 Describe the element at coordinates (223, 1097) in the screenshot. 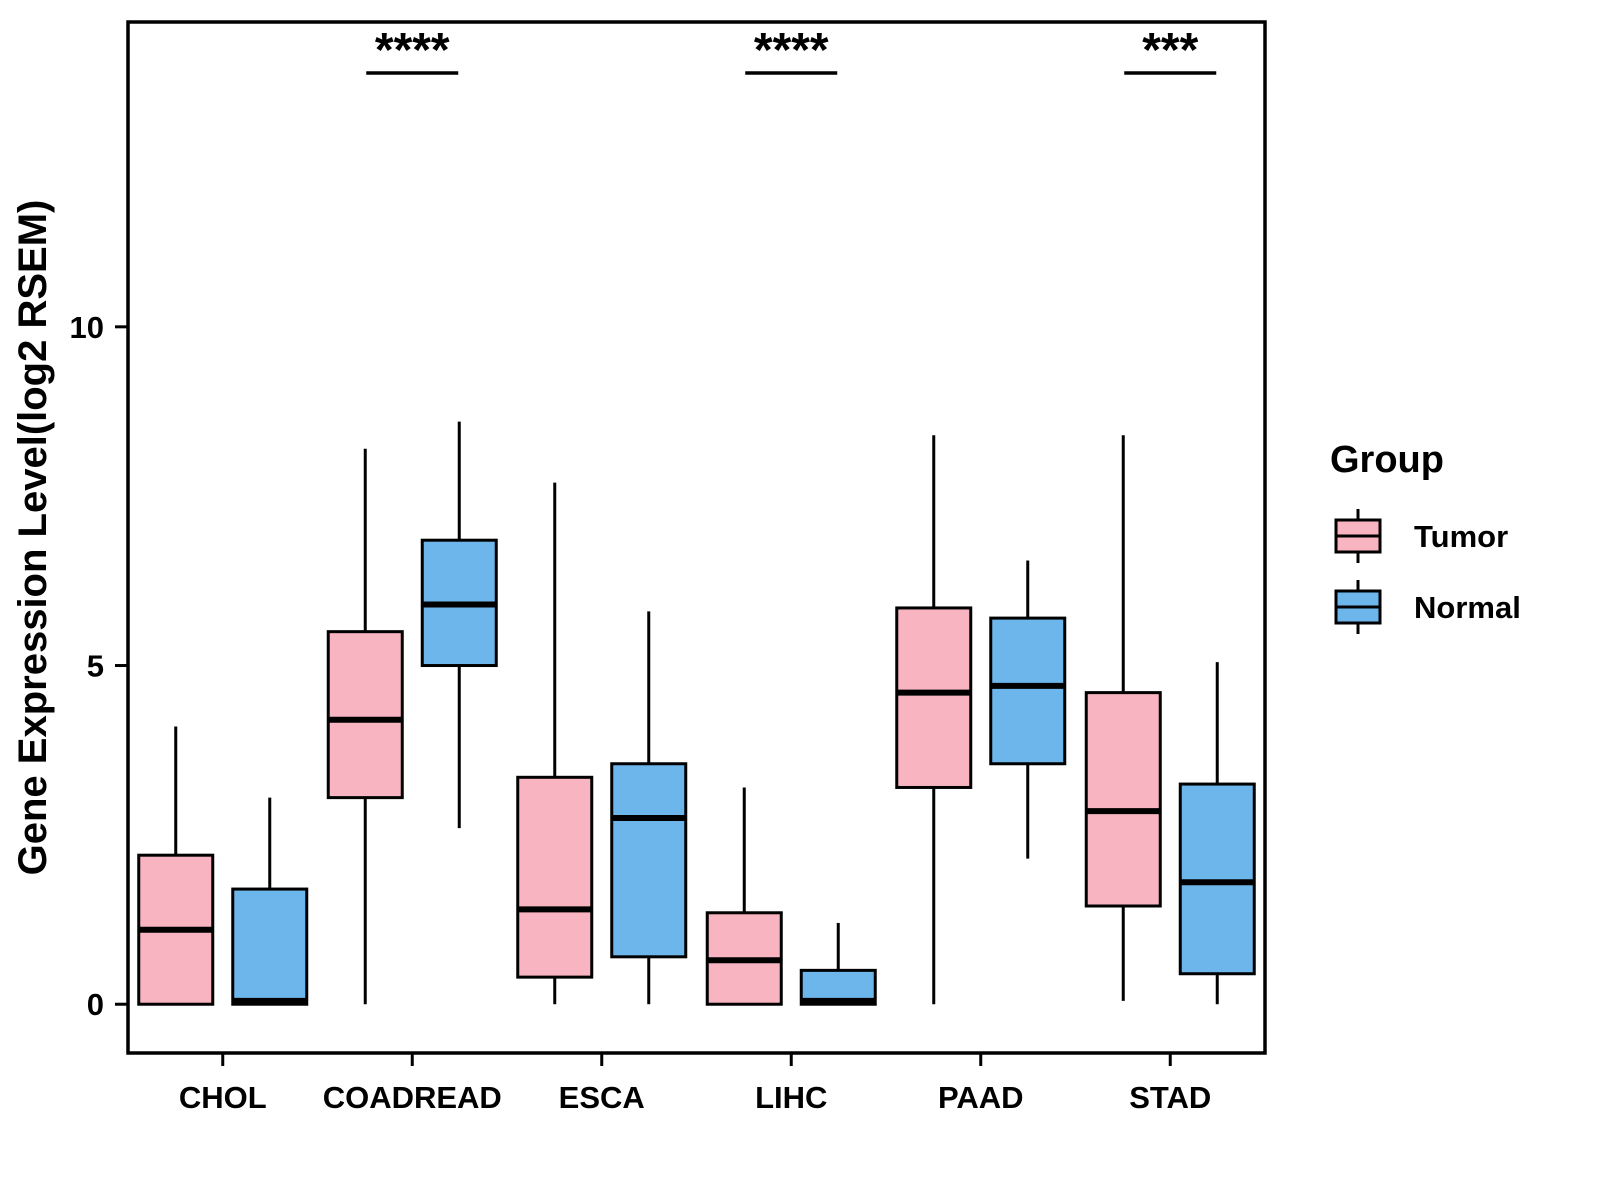

I see `x-tick-label-chol: CHOL` at that location.